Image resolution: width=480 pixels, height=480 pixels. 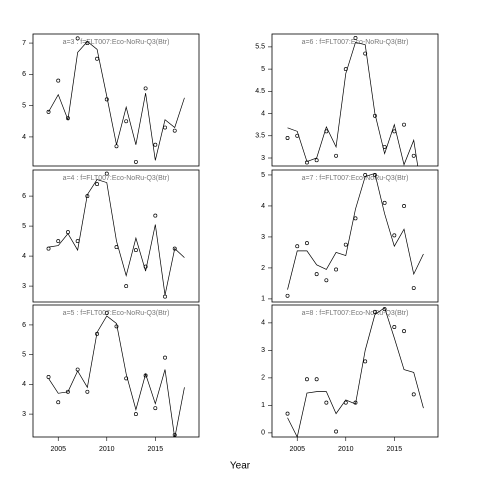 What do you see at coordinates (116, 178) in the screenshot?
I see `panel-title: a=4 : f=FLT007:Eco-NoRu-Q3(Btr)` at bounding box center [116, 178].